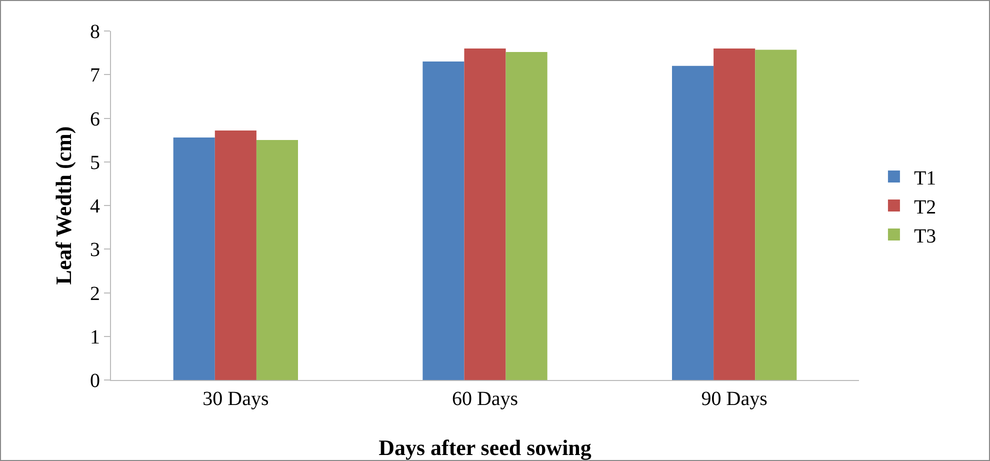  What do you see at coordinates (95, 337) in the screenshot?
I see `y-tick-label: 1` at bounding box center [95, 337].